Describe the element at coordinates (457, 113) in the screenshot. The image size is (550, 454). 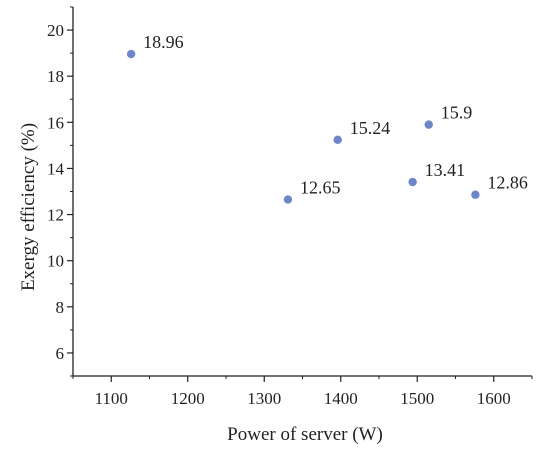
I see `data-label: 15.9` at that location.